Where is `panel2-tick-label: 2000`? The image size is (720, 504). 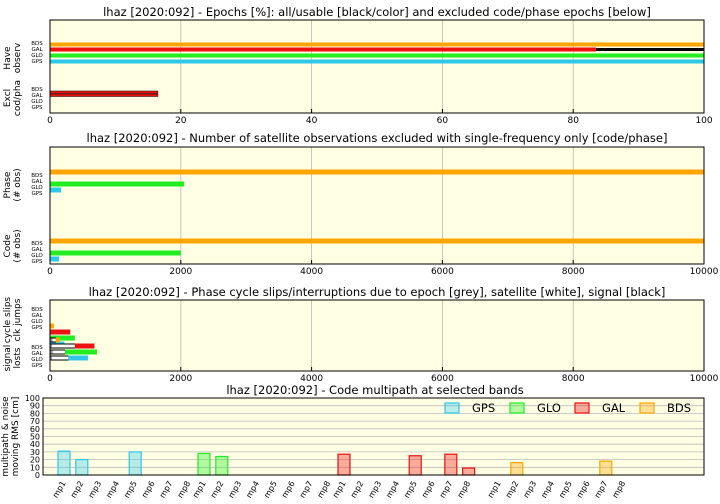 panel2-tick-label: 2000 is located at coordinates (180, 272).